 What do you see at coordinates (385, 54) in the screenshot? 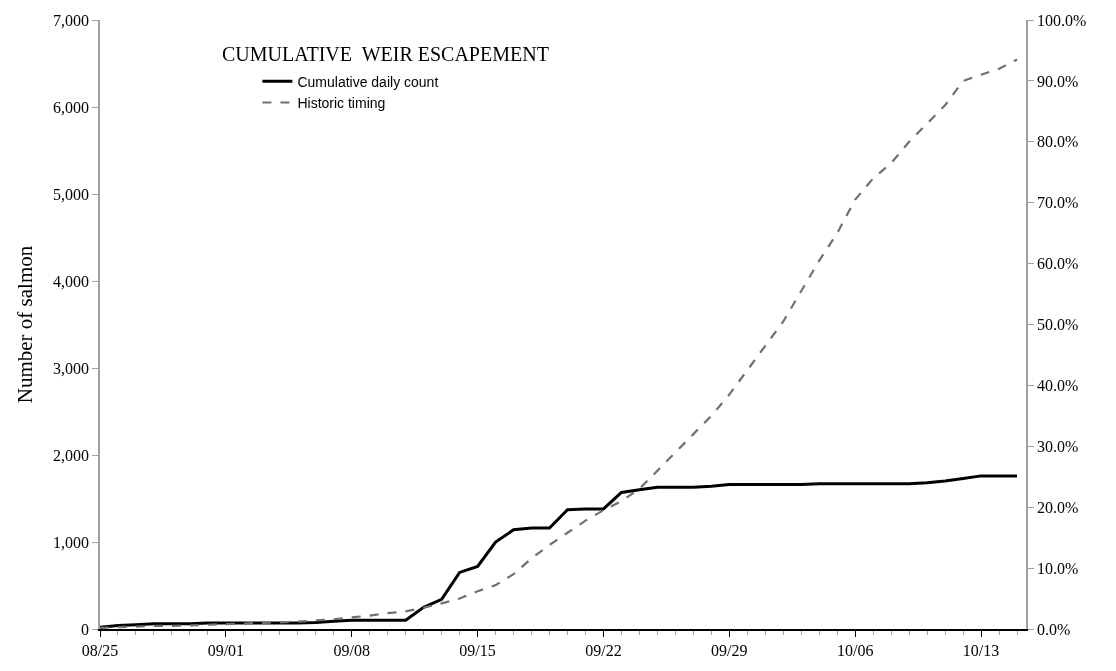
I see `text: CUMULATIVE WEIR ESCAPEMENT` at bounding box center [385, 54].